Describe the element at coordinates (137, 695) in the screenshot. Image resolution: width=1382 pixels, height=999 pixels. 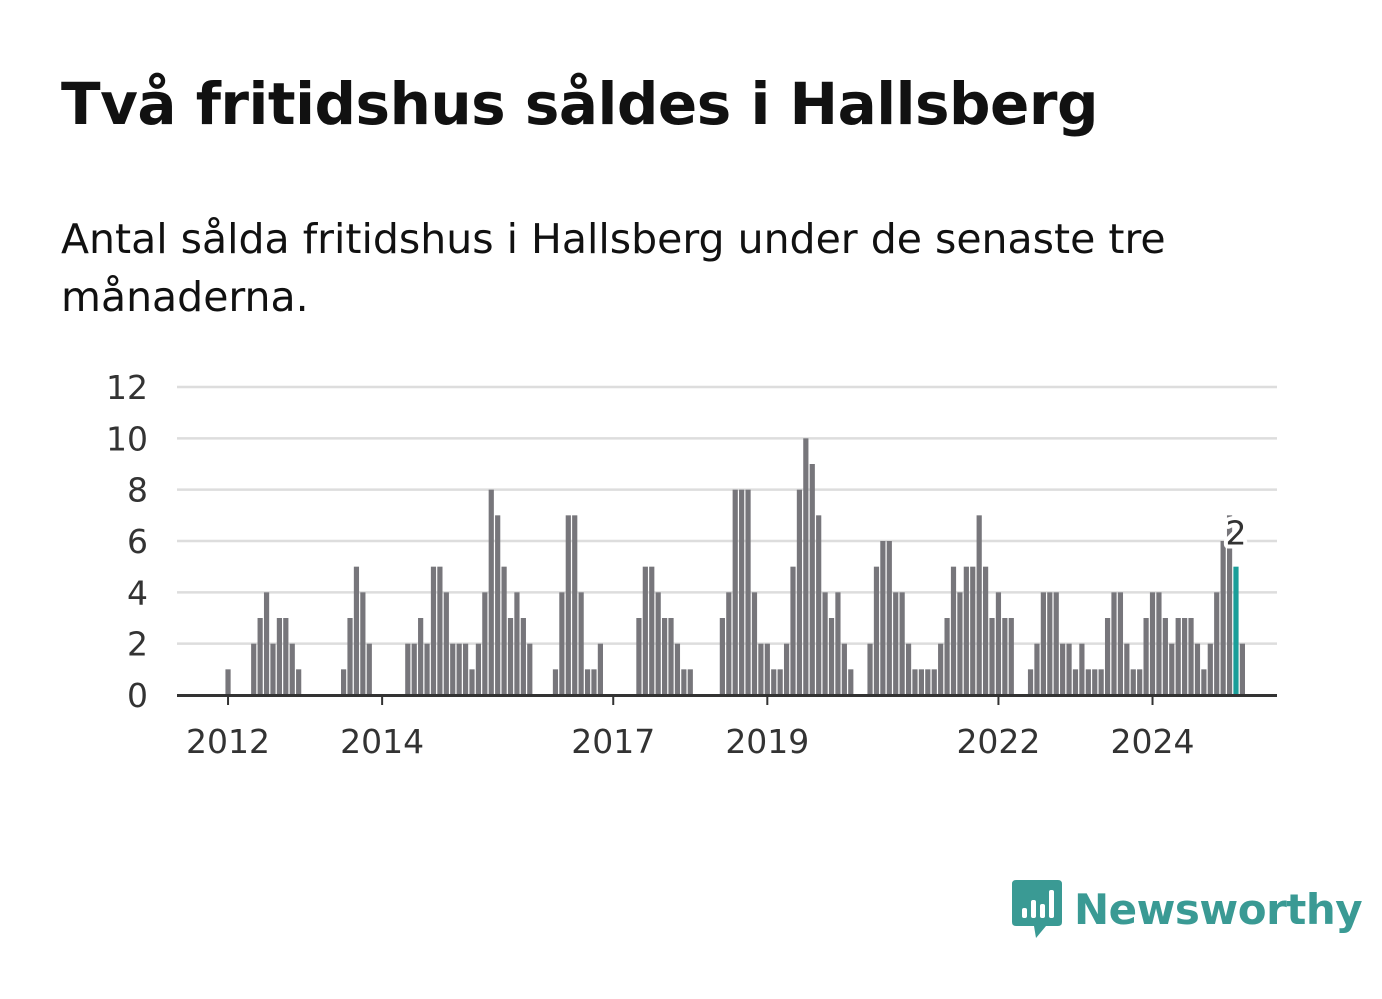
I see `y-tick-label: 0` at that location.